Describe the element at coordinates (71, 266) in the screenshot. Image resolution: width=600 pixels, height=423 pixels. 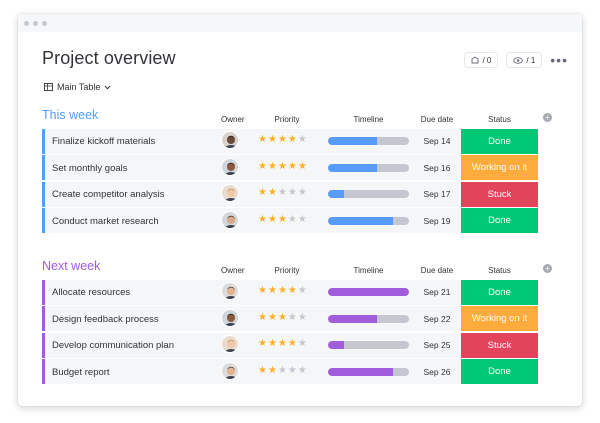
I see `group-title: Next week` at that location.